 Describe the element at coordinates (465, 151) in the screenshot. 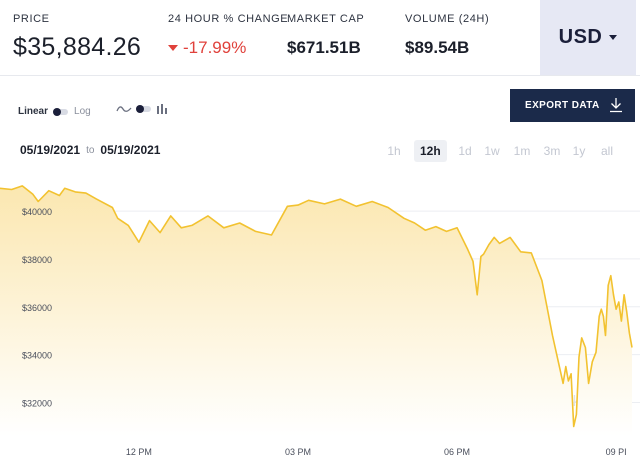

I see `range-1d: 1d` at that location.